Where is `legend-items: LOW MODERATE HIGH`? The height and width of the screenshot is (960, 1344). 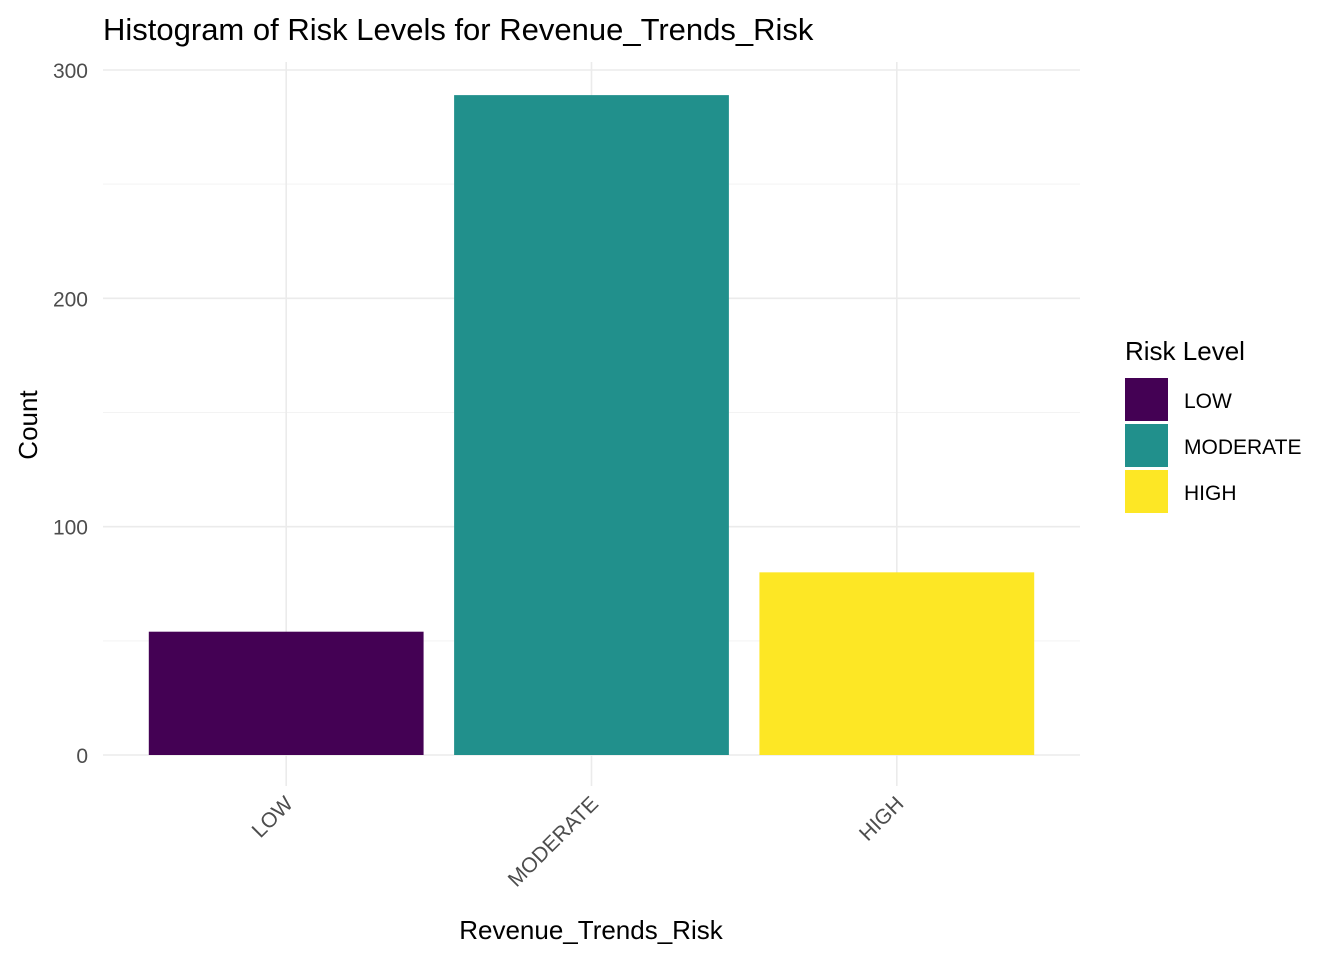
legend-items: LOW MODERATE HIGH is located at coordinates (1213, 445).